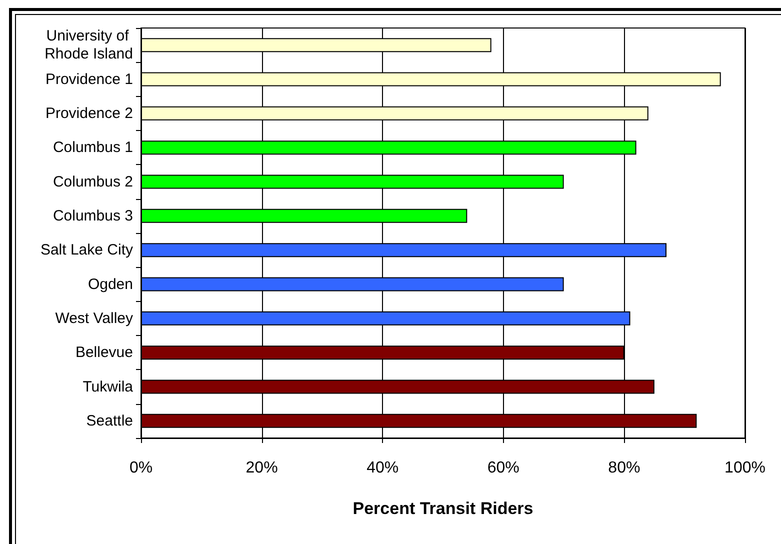  Describe the element at coordinates (745, 468) in the screenshot. I see `x-tick-label: 100%` at that location.